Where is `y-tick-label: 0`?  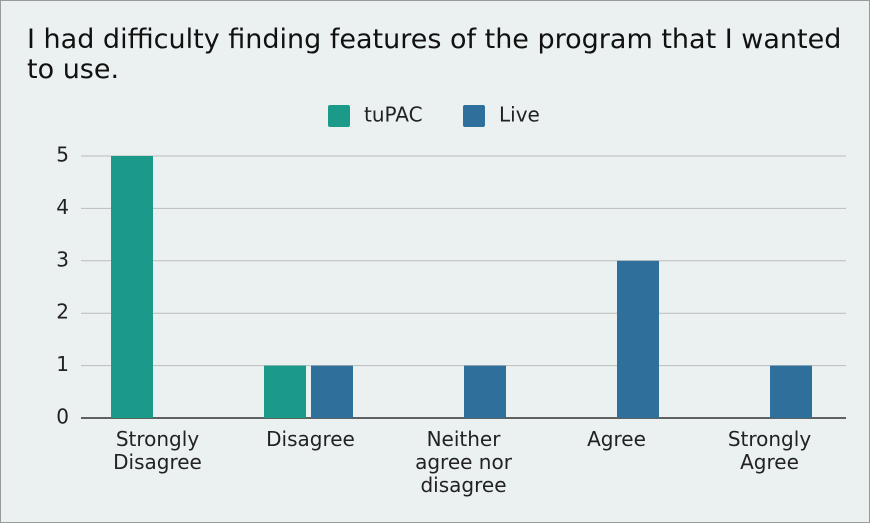 y-tick-label: 0 is located at coordinates (62, 417).